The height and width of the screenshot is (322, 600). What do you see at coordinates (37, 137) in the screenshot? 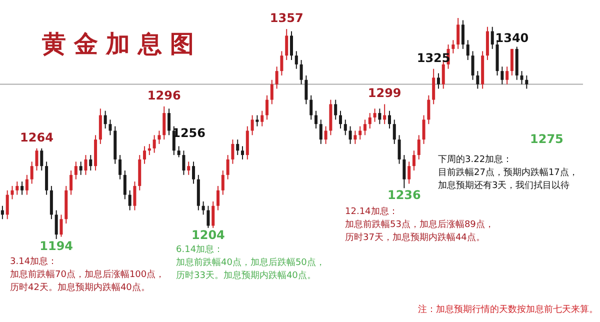
I see `annotation: 1264` at bounding box center [37, 137].